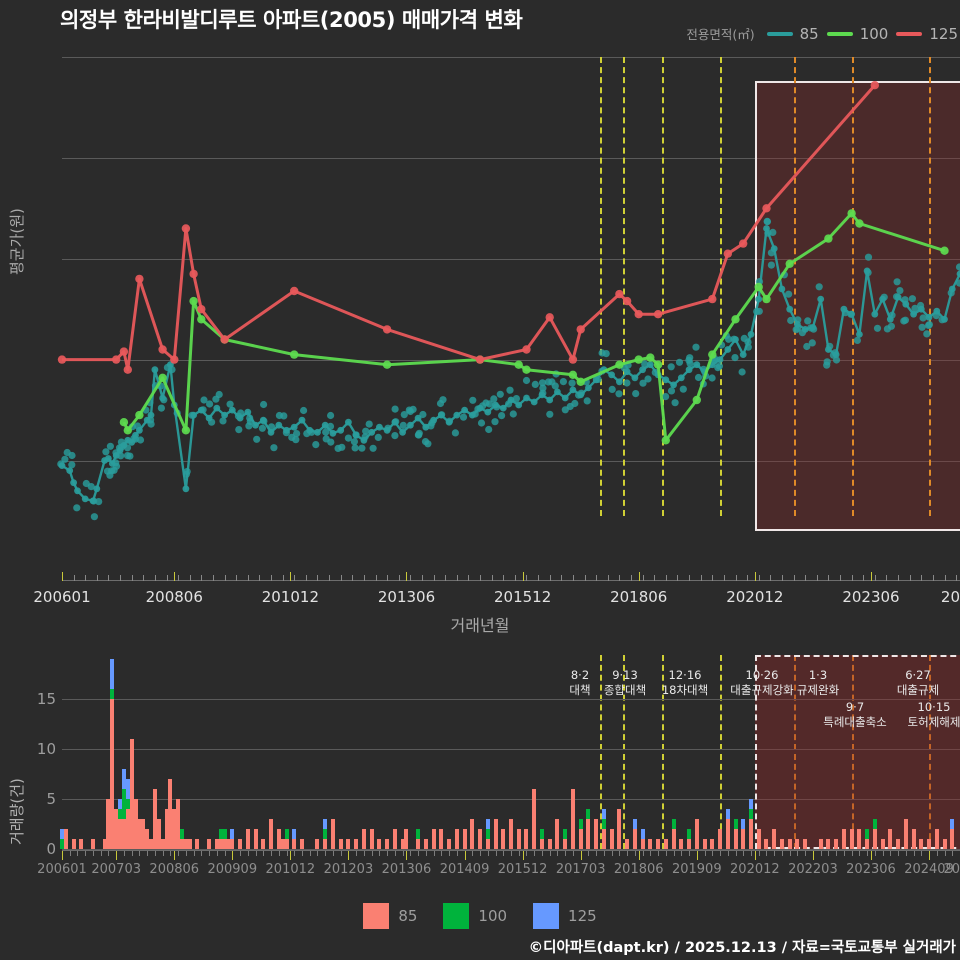 The height and width of the screenshot is (960, 960). I want to click on policy-annotation: 9·7 특례대출축소, so click(855, 714).